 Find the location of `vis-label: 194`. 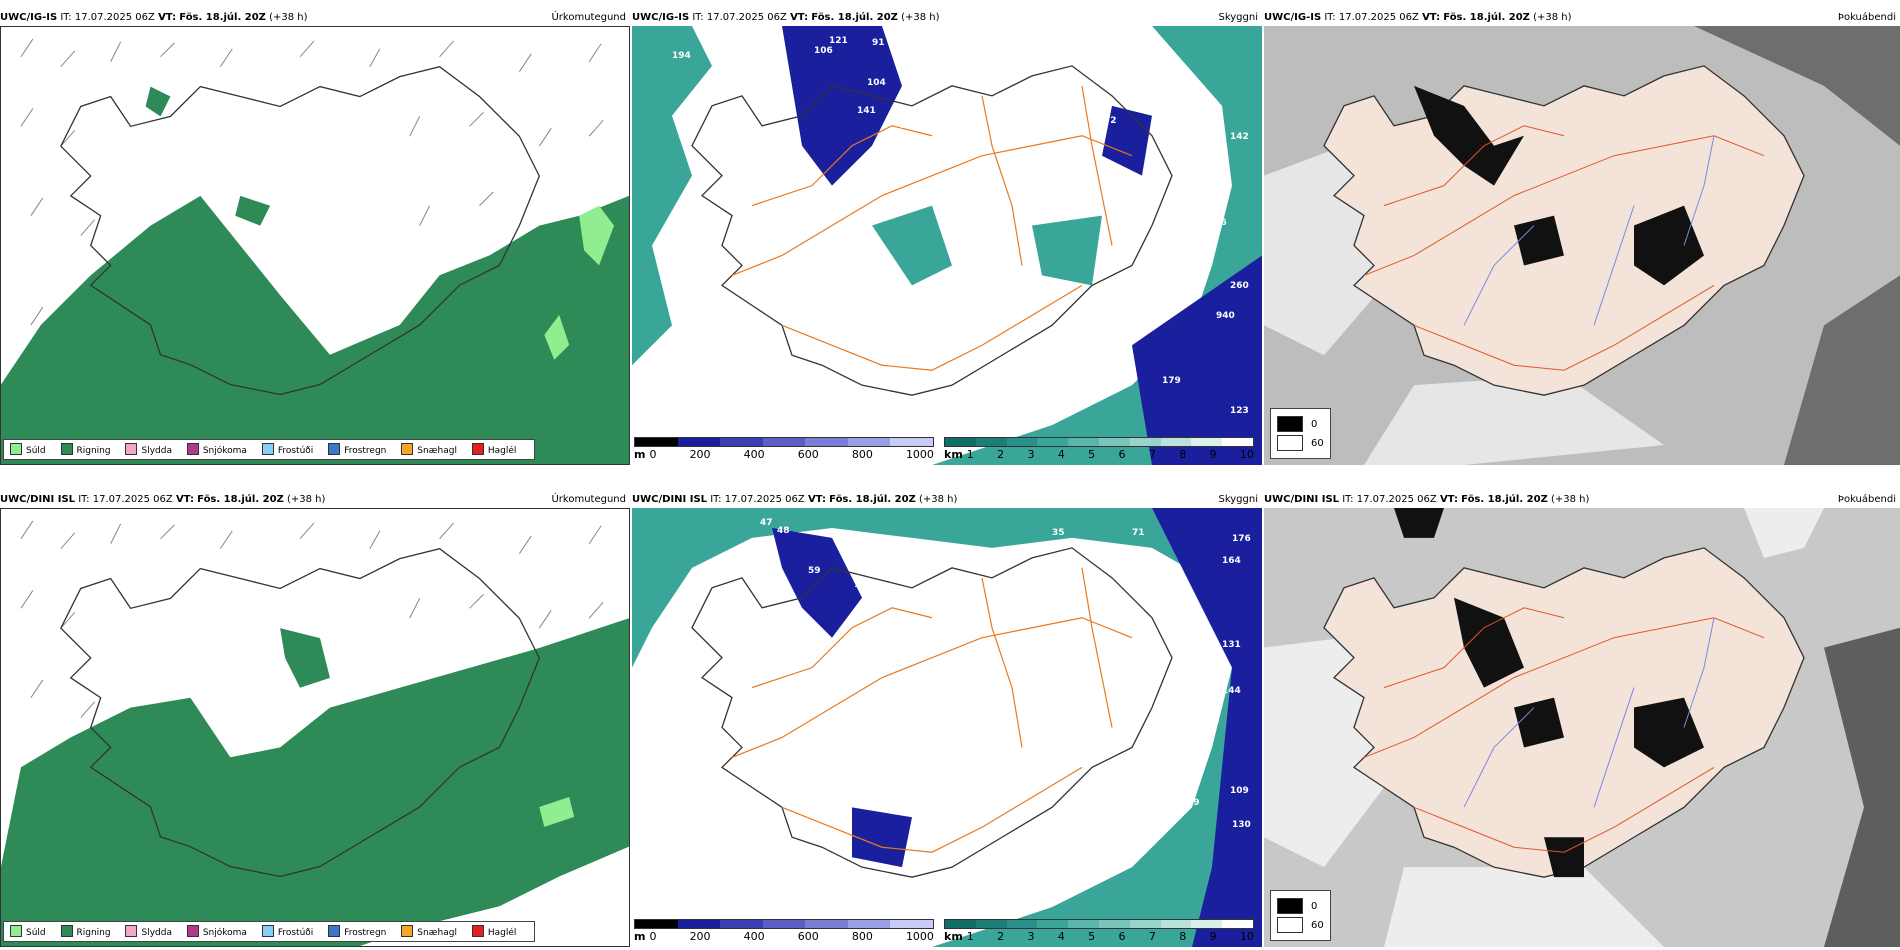

vis-label: 194 is located at coordinates (681, 56).